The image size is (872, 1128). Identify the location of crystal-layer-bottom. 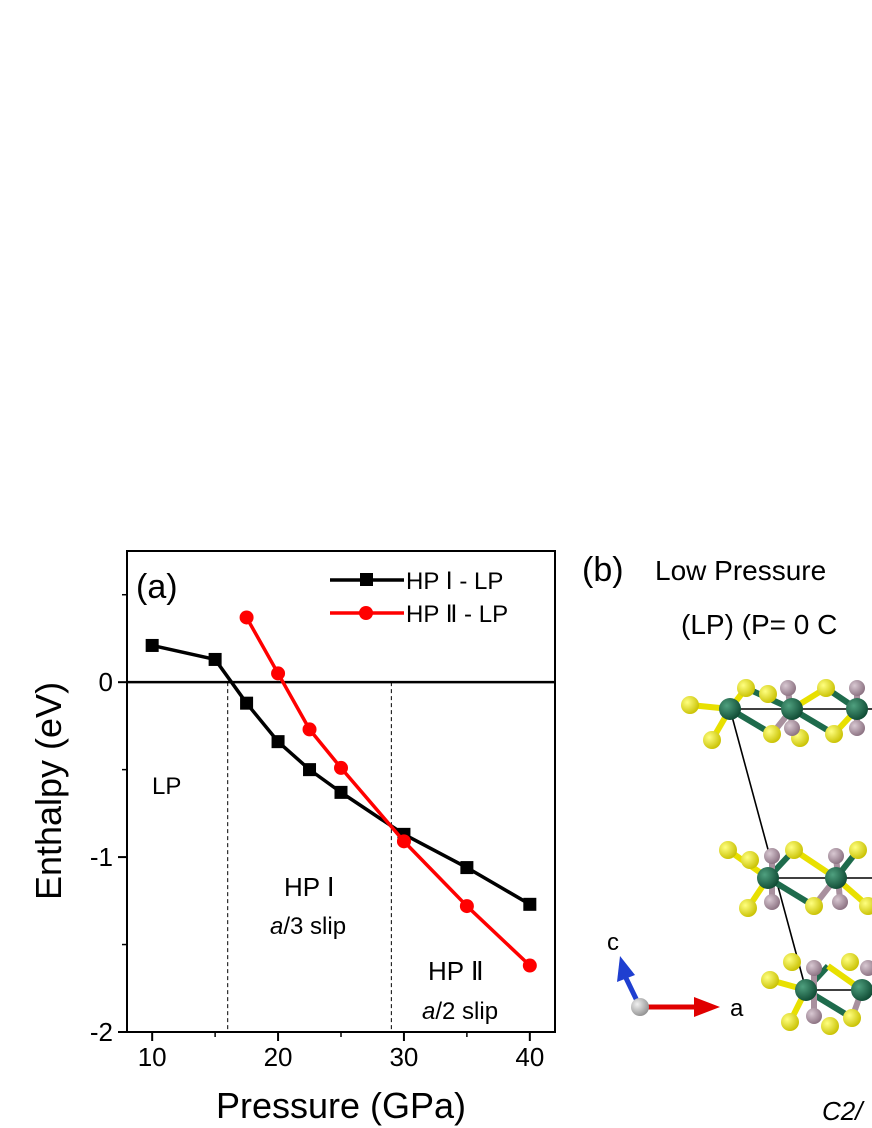
(816, 994).